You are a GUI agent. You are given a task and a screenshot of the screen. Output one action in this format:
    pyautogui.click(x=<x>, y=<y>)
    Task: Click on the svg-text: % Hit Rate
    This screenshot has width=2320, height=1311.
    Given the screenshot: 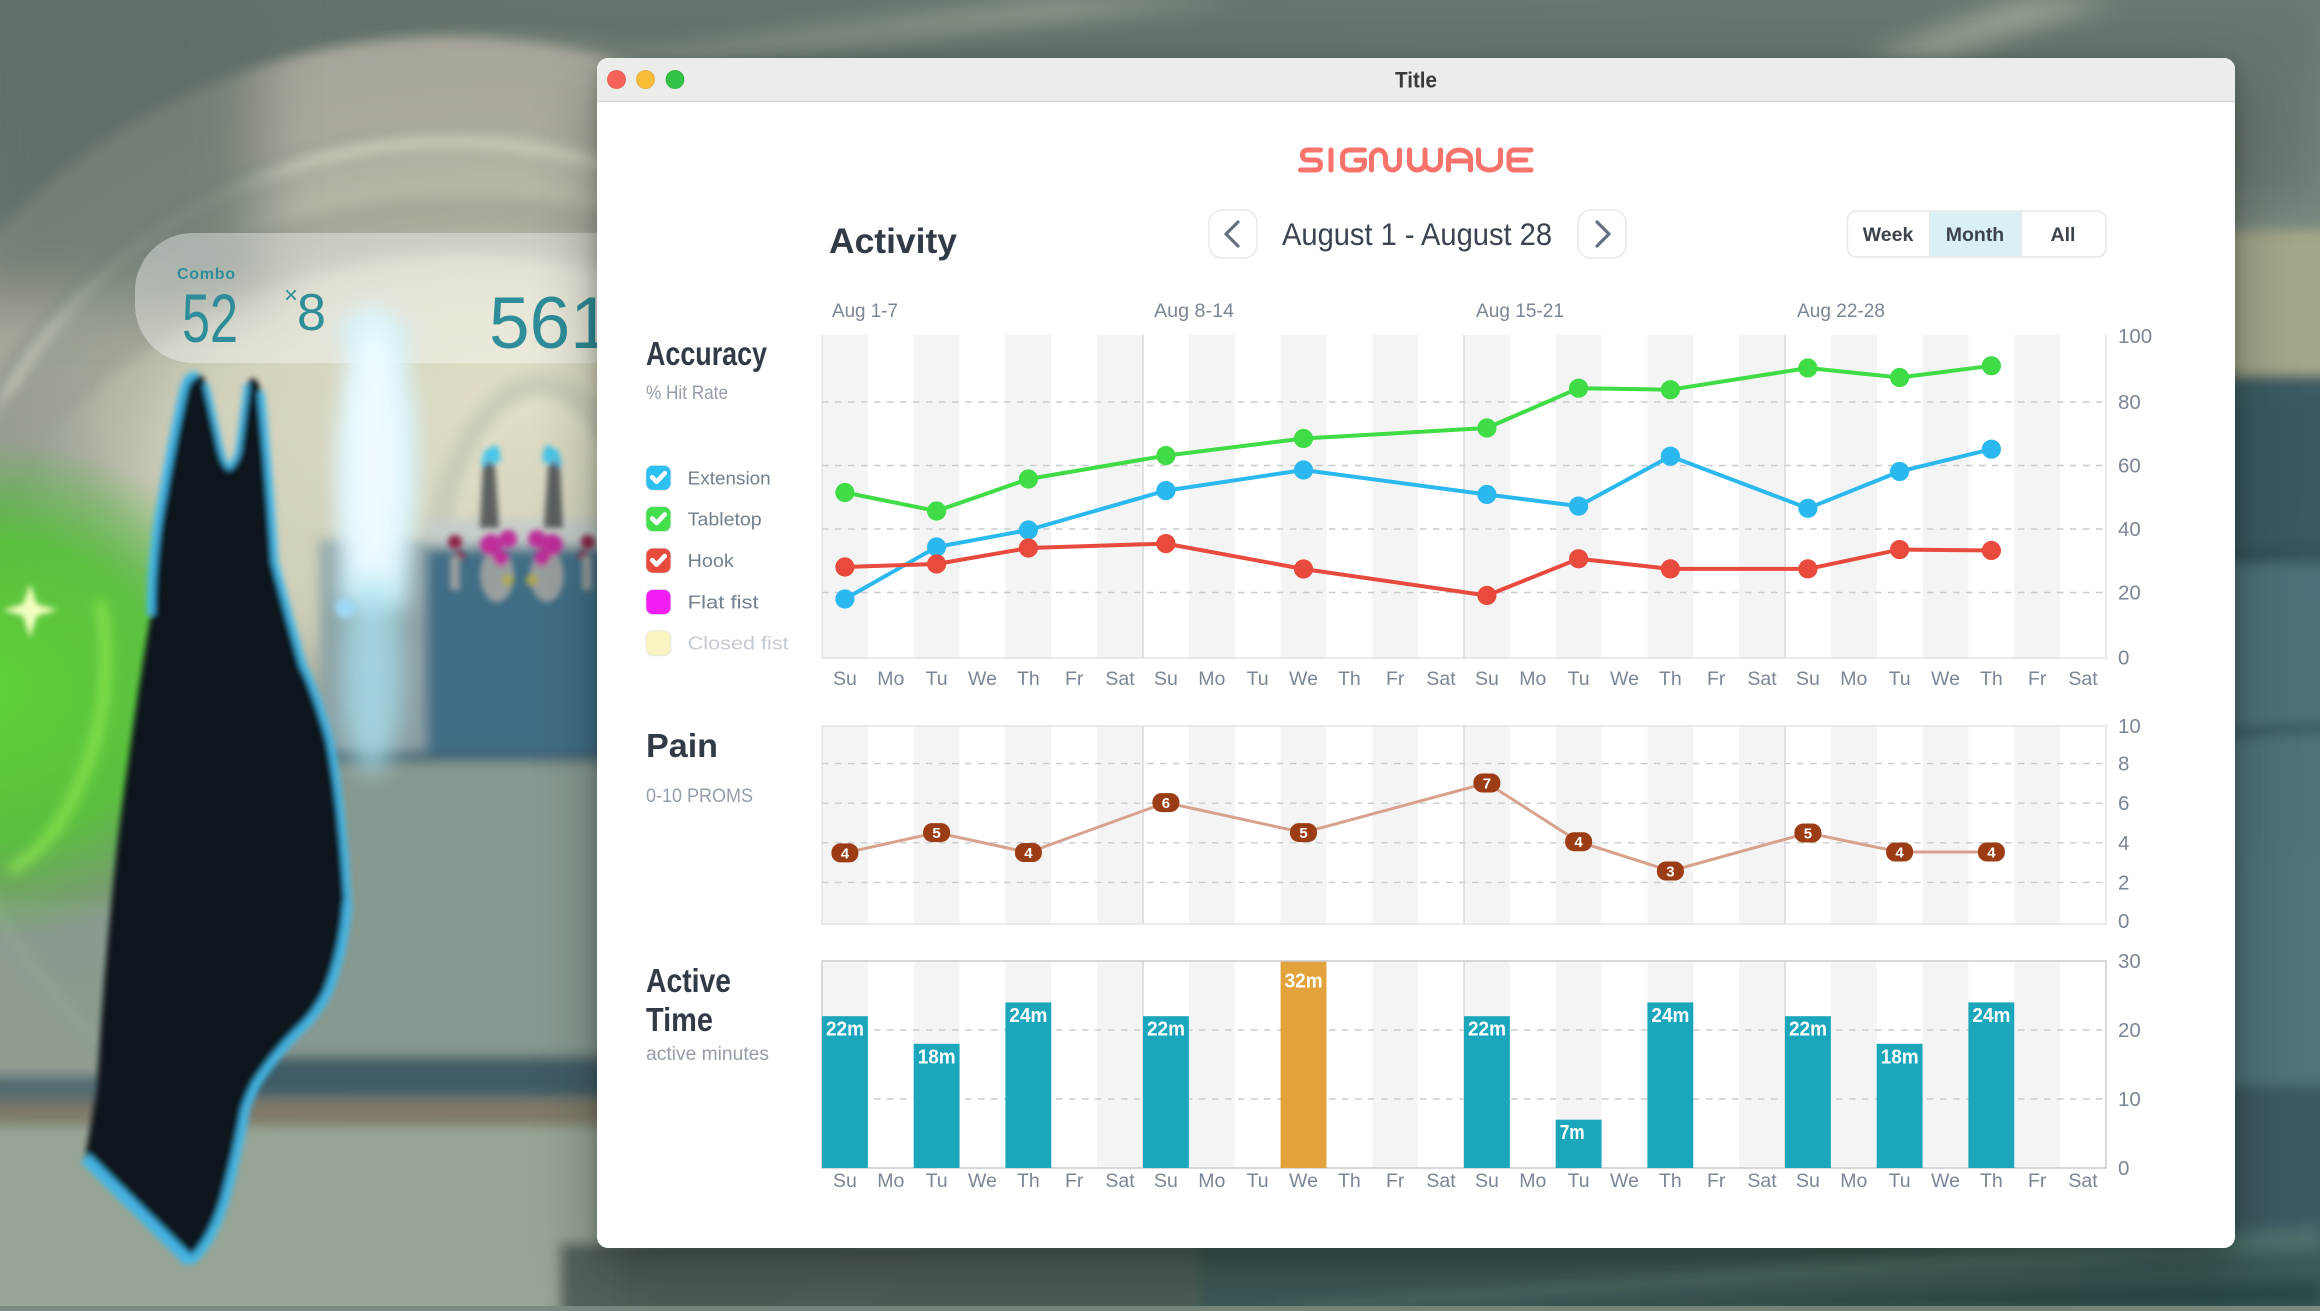 What is the action you would take?
    pyautogui.click(x=687, y=393)
    